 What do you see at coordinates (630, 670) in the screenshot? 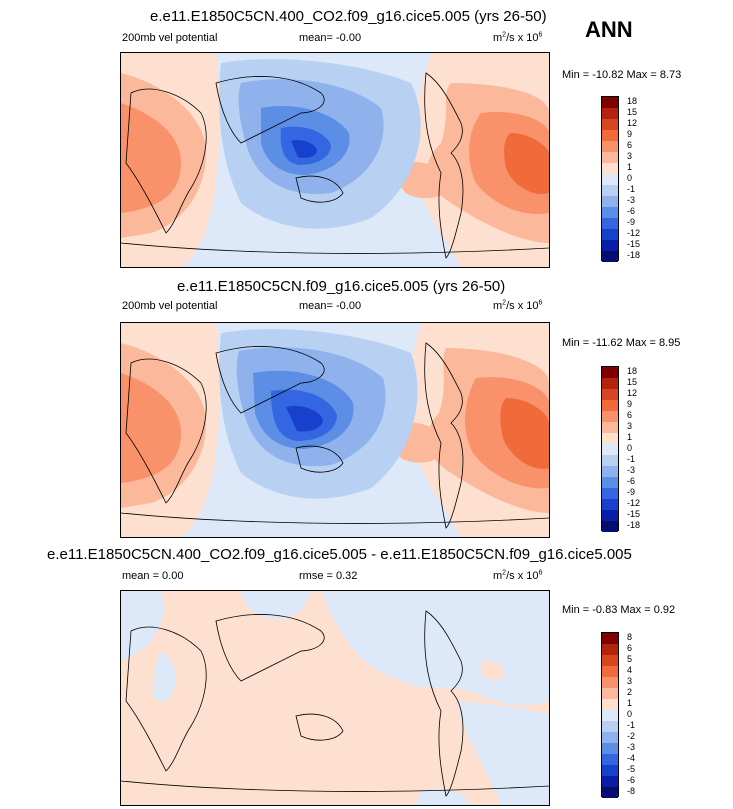
I see `colorbar-tick-label: 4` at bounding box center [630, 670].